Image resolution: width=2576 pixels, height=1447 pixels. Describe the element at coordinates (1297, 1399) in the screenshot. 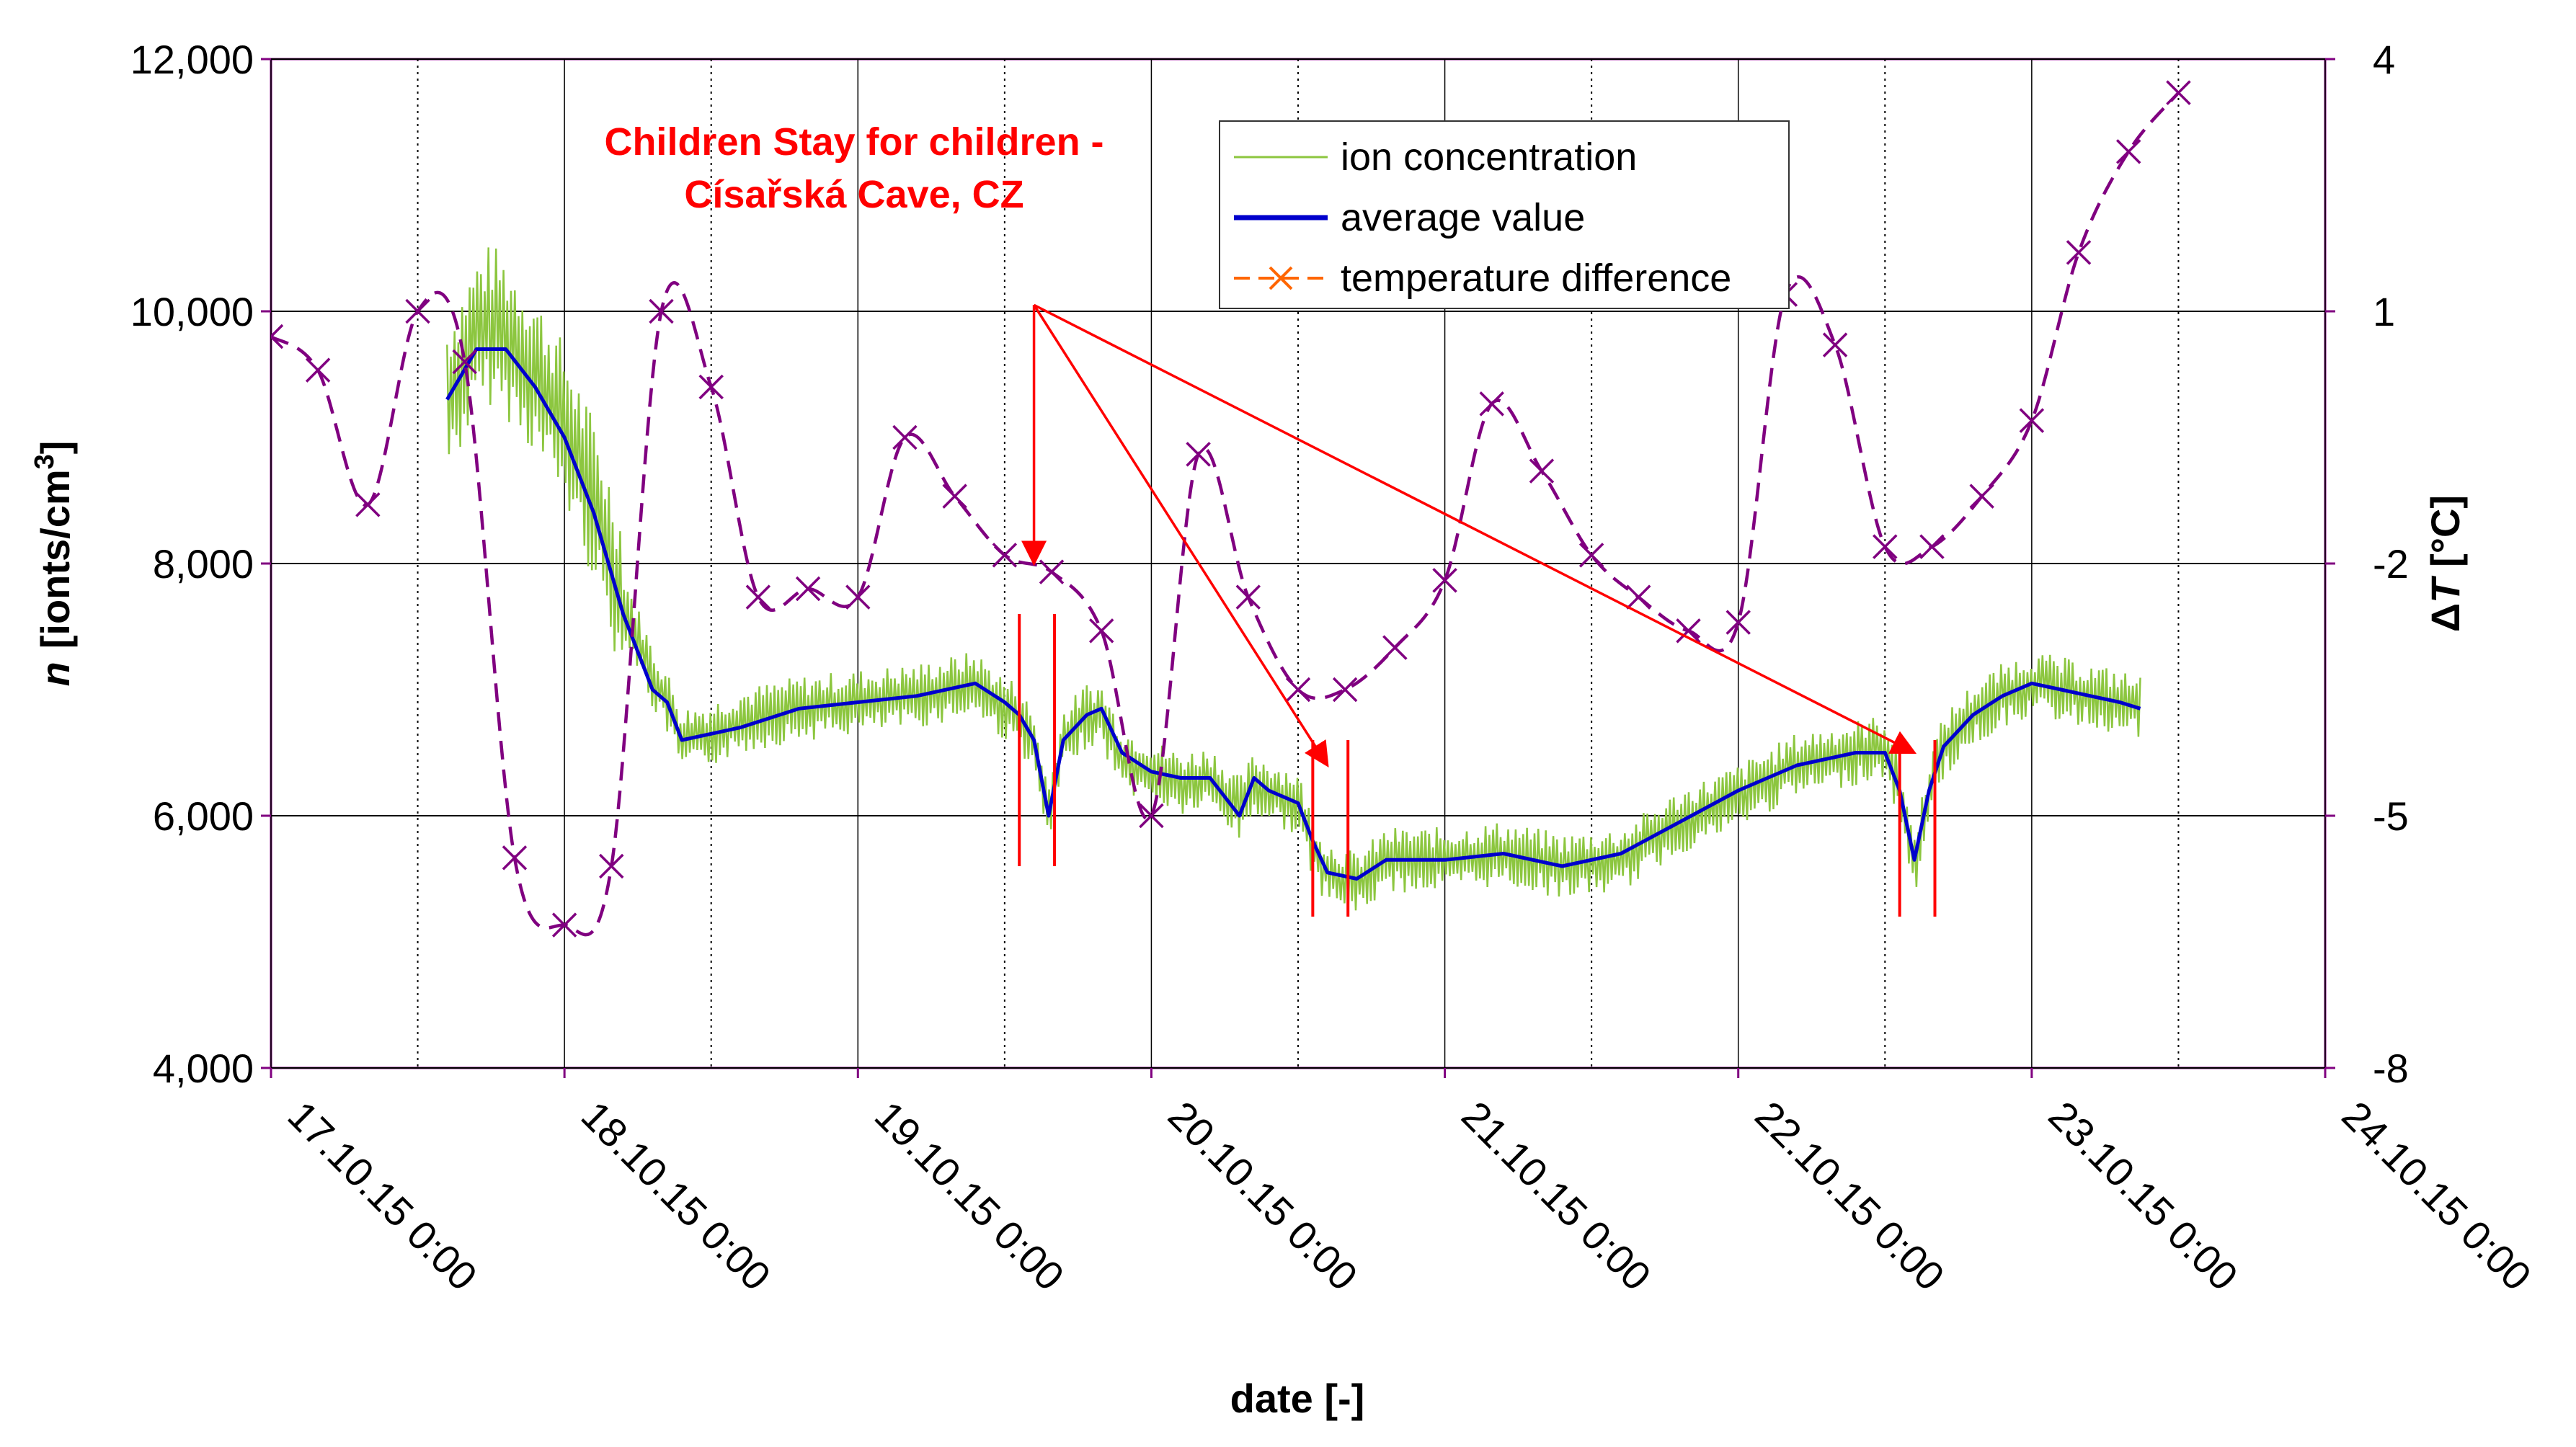

I see `x-axis-title: date [-]` at that location.